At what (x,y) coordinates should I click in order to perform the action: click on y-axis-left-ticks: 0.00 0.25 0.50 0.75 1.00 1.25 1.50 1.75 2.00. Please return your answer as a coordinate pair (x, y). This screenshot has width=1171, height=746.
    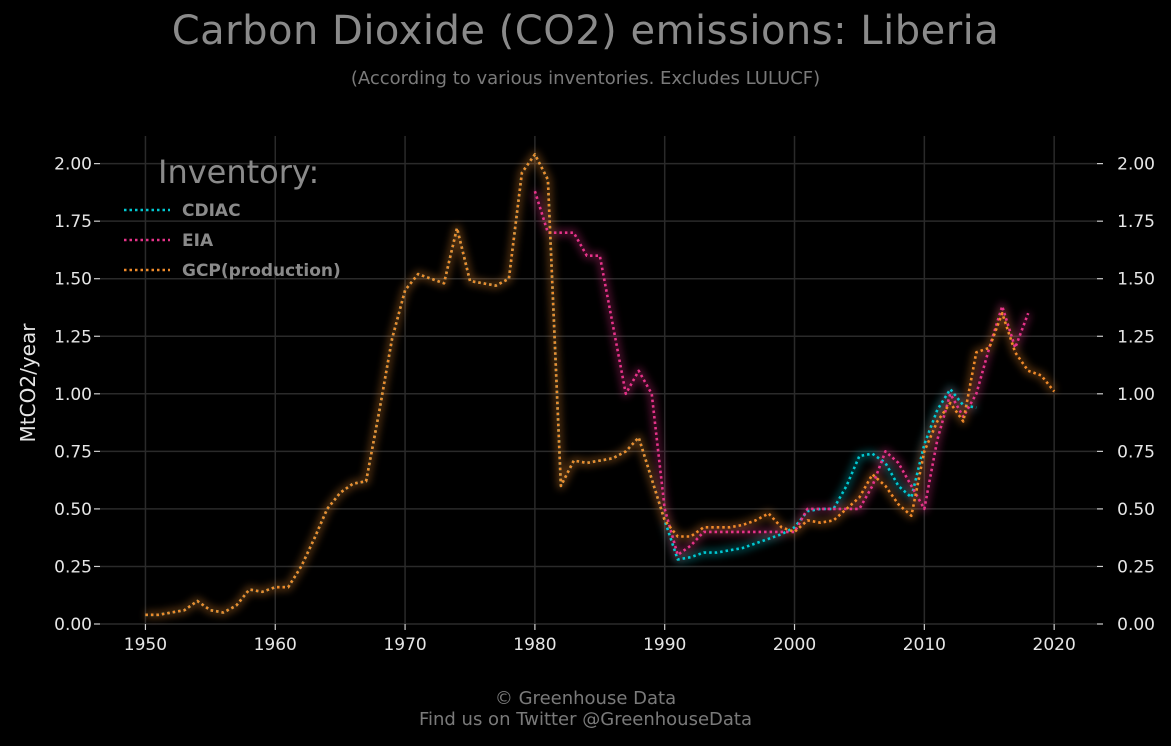
    Looking at the image, I should click on (77, 395).